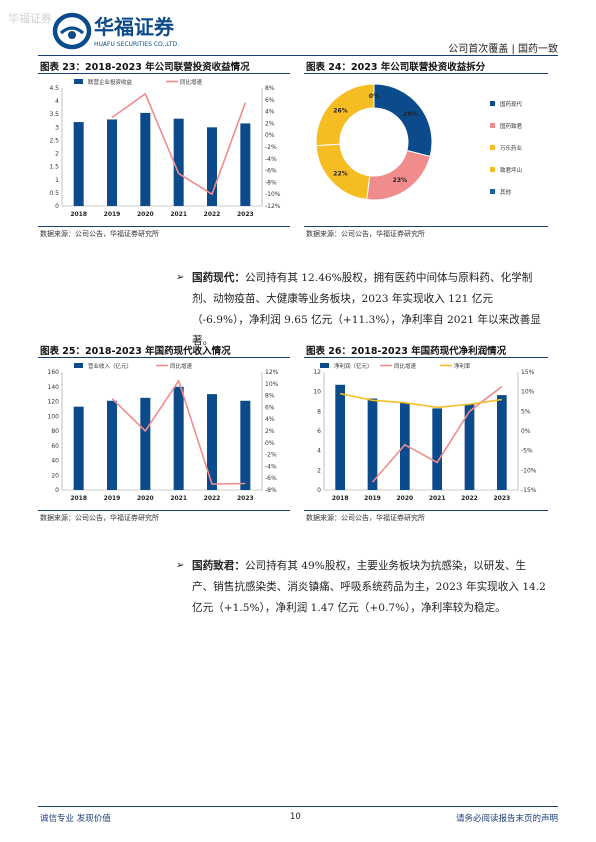 The image size is (596, 842). Describe the element at coordinates (55, 475) in the screenshot. I see `y-tick-label: 20` at that location.